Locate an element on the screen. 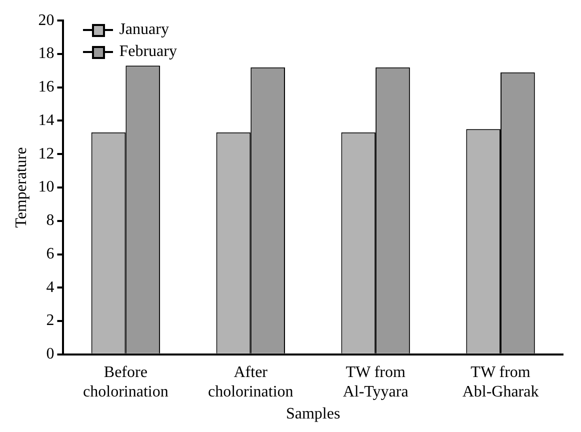  x-axis-title: Samples is located at coordinates (313, 414).